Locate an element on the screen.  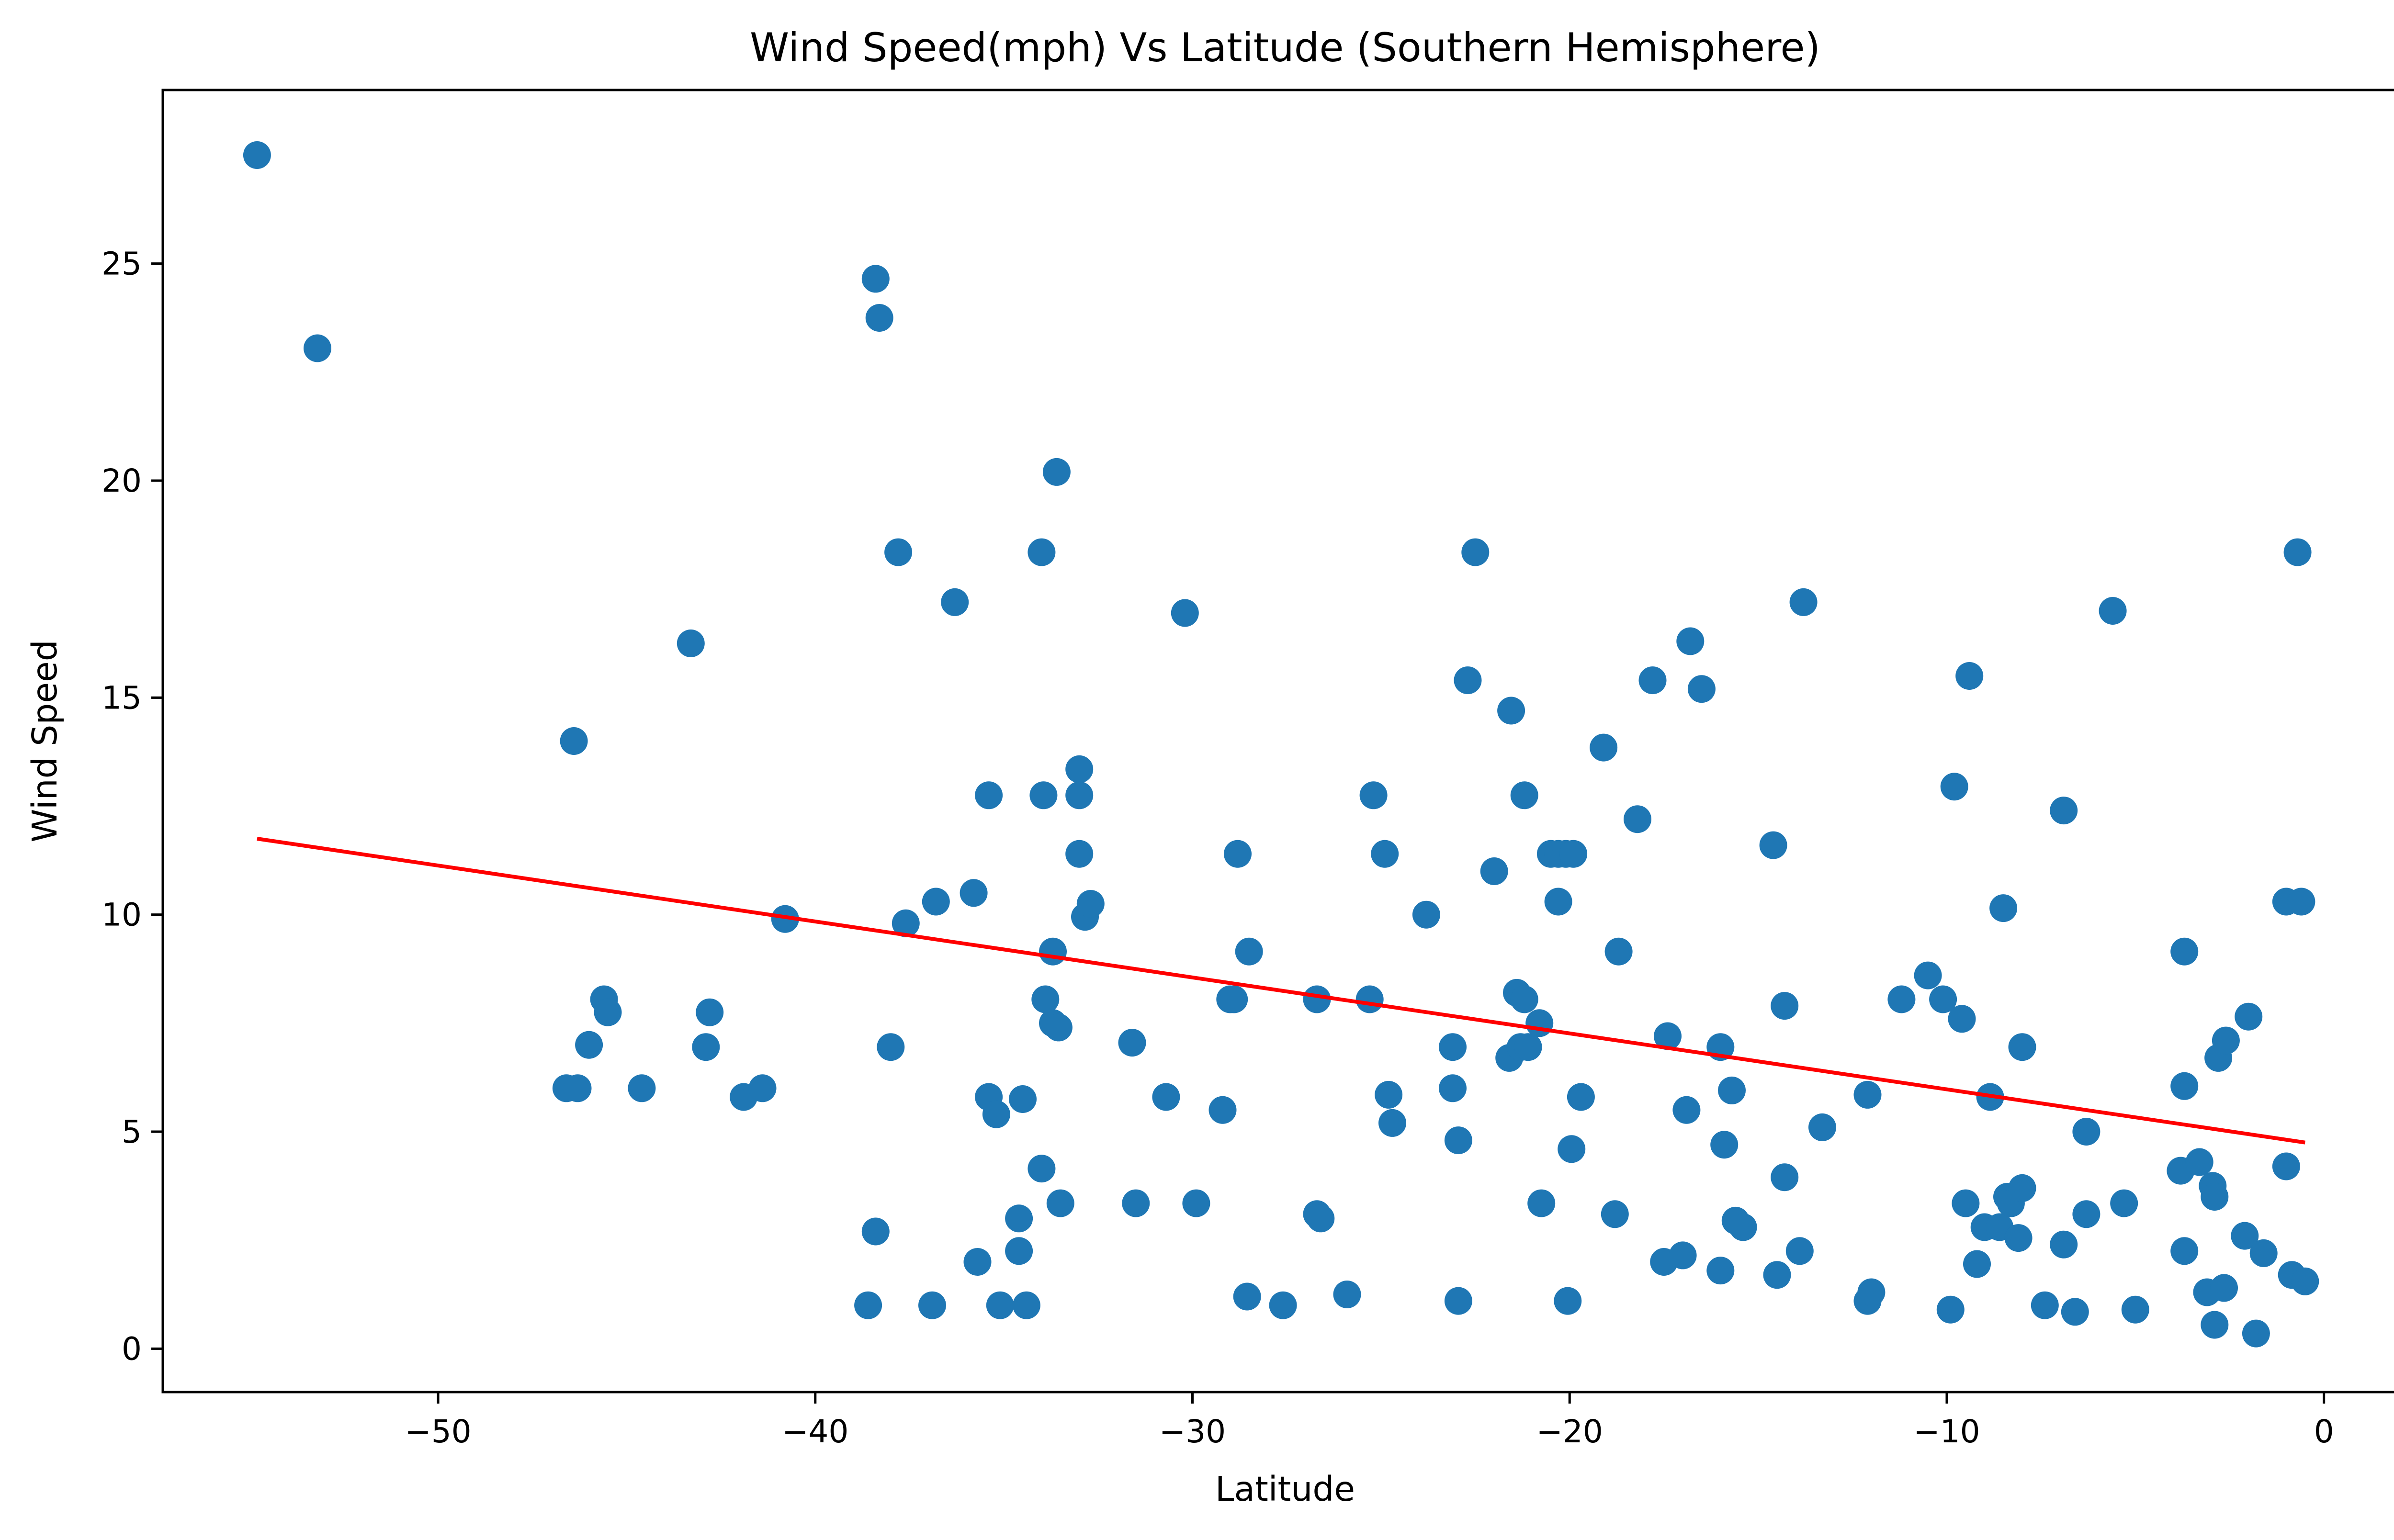
x-tick-label: −30 is located at coordinates (1193, 1431).